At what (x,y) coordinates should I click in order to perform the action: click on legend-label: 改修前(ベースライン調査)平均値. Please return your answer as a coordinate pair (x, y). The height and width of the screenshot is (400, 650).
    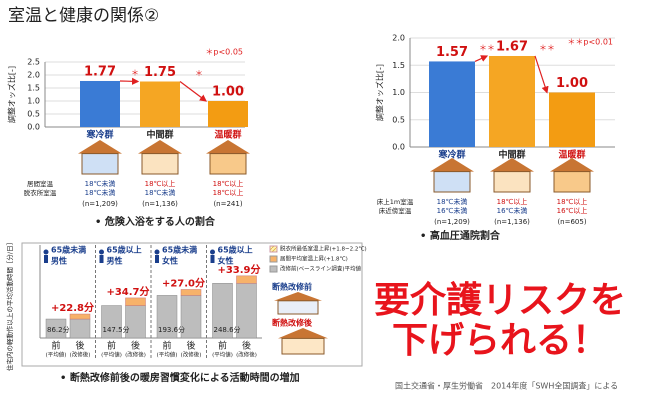
    Looking at the image, I should click on (321, 269).